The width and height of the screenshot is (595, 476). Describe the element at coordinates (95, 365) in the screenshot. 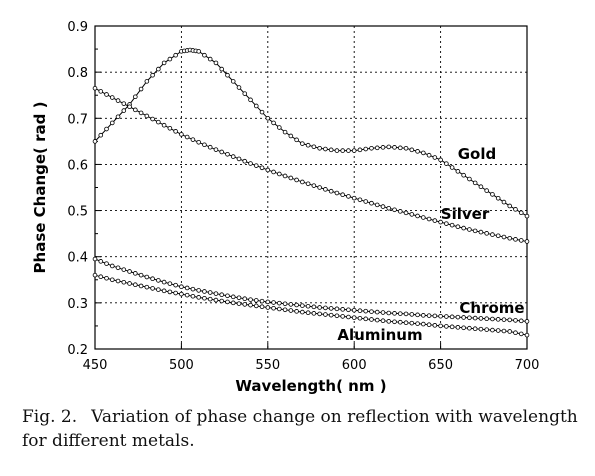

I see `x-tick-label: 450` at that location.